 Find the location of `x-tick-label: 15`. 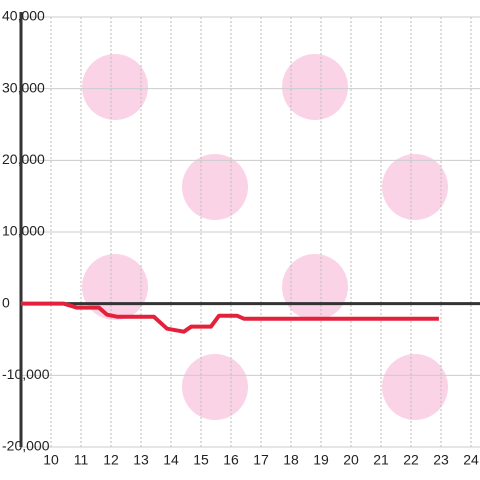

x-tick-label: 15 is located at coordinates (201, 460).